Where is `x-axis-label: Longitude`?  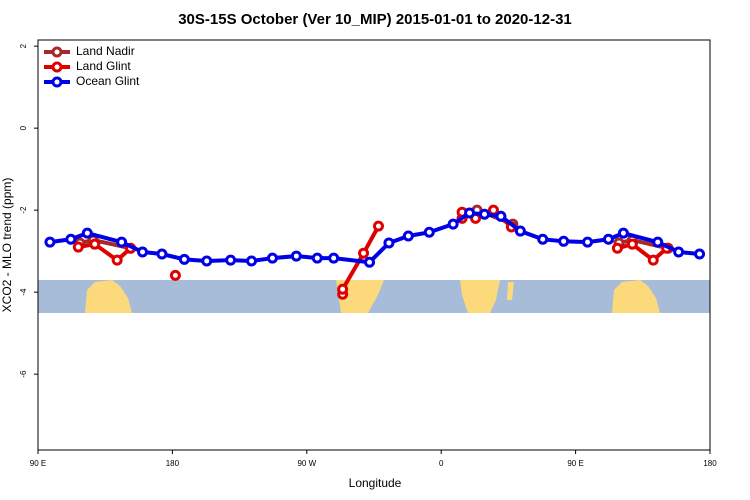
x-axis-label: Longitude is located at coordinates (375, 483).